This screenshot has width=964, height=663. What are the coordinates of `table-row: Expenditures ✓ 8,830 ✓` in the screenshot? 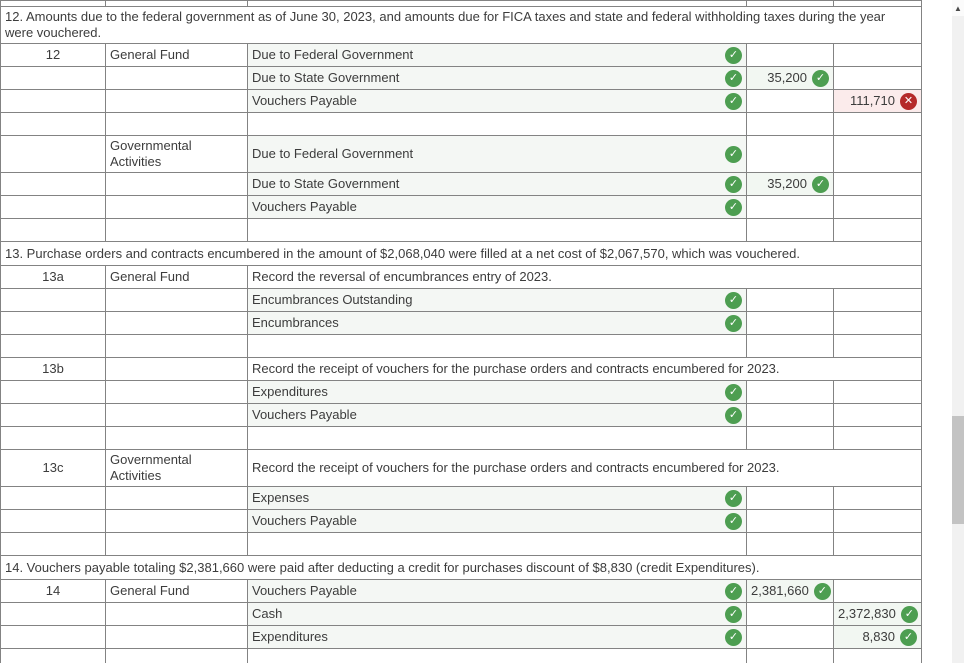 It's located at (461, 637).